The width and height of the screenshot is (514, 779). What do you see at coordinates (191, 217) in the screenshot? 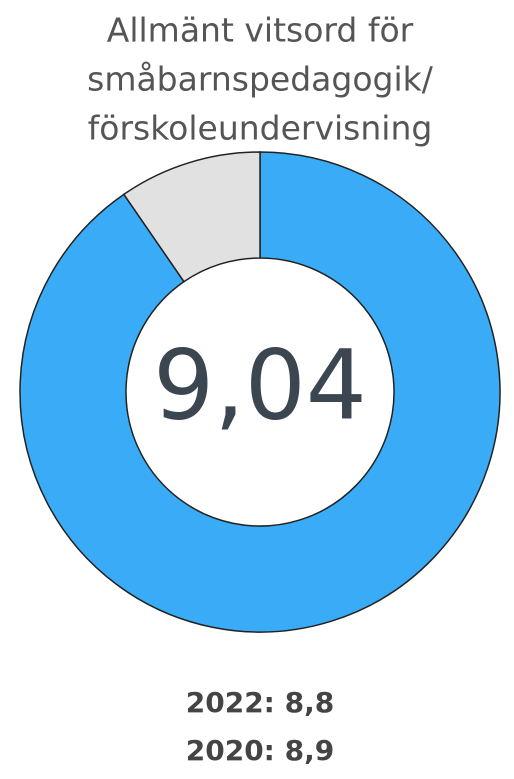
I see `donut-segment` at bounding box center [191, 217].